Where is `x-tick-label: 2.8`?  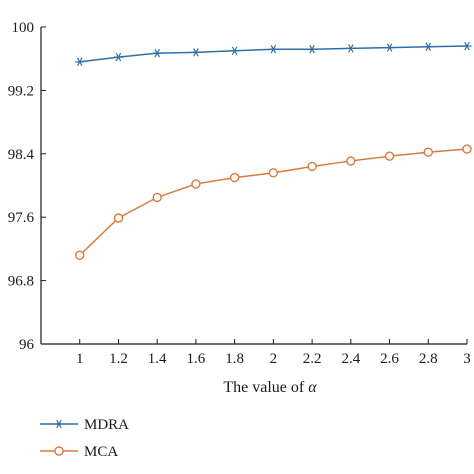
x-tick-label: 2.8 is located at coordinates (428, 359).